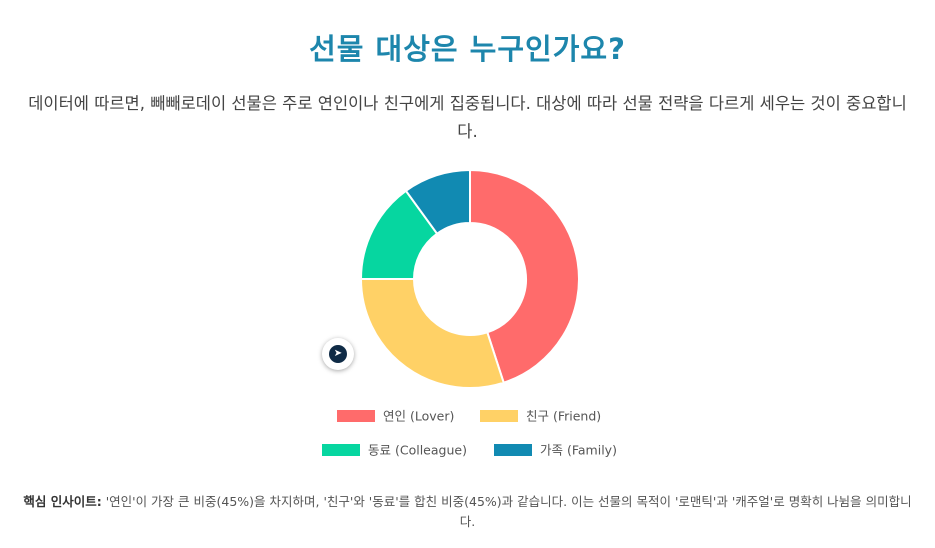 This screenshot has width=935, height=548. Describe the element at coordinates (418, 416) in the screenshot. I see `legend-label: 연인 (Lover)` at that location.